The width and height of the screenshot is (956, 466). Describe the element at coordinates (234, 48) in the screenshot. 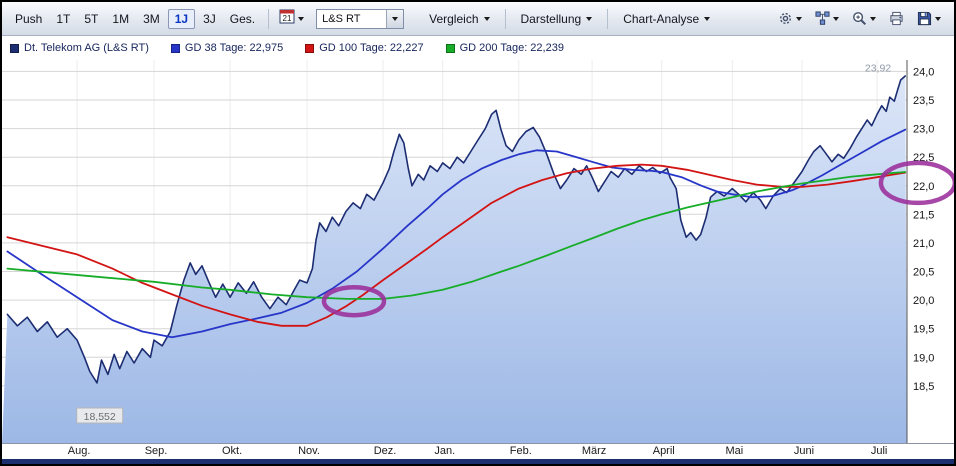

I see `legend-label: GD 38 Tage: 22,975` at that location.